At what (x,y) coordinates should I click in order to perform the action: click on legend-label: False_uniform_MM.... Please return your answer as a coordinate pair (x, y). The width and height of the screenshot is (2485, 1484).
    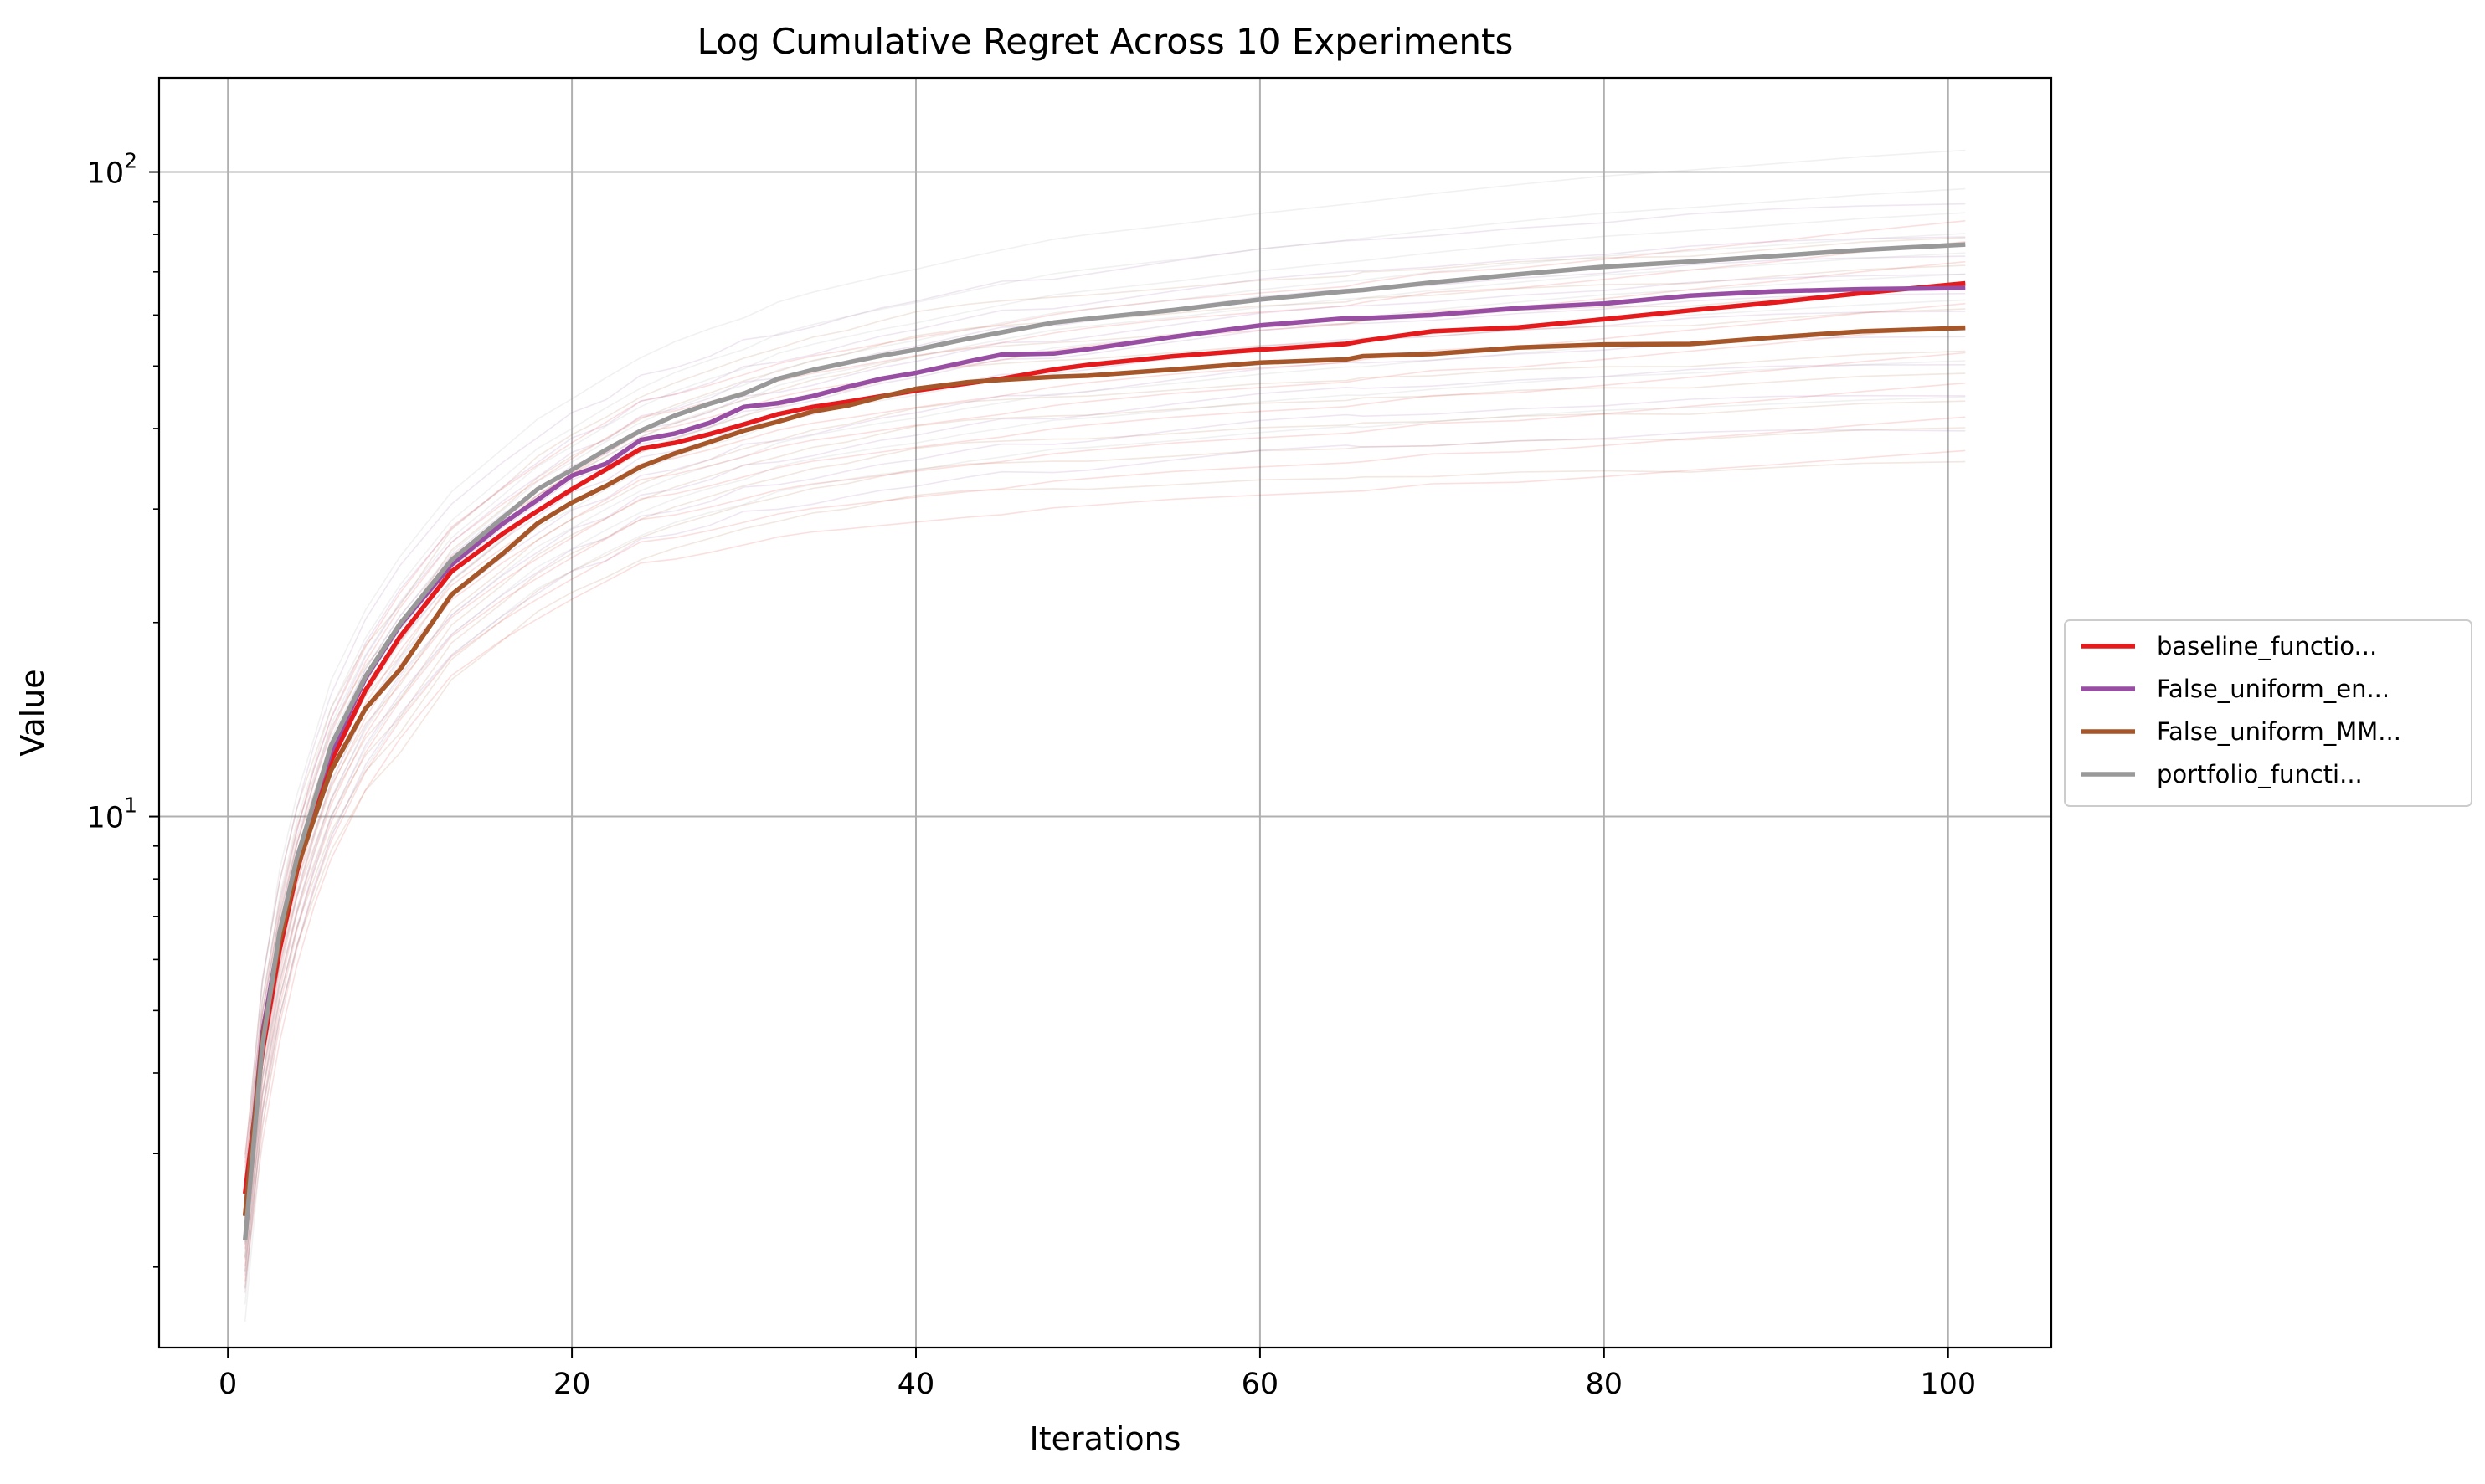
    Looking at the image, I should click on (2279, 731).